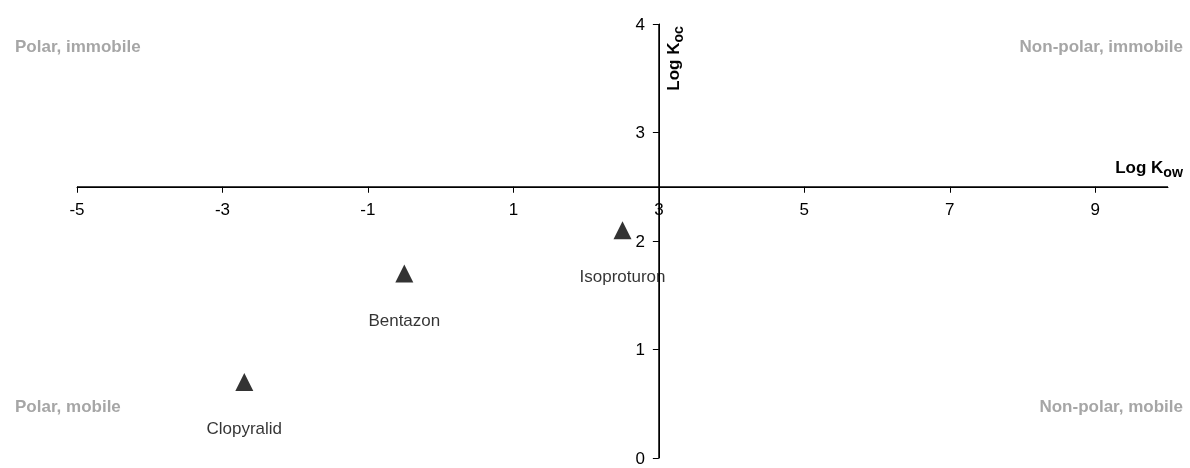  Describe the element at coordinates (1111, 406) in the screenshot. I see `annotation: Non-polar, mobile` at that location.